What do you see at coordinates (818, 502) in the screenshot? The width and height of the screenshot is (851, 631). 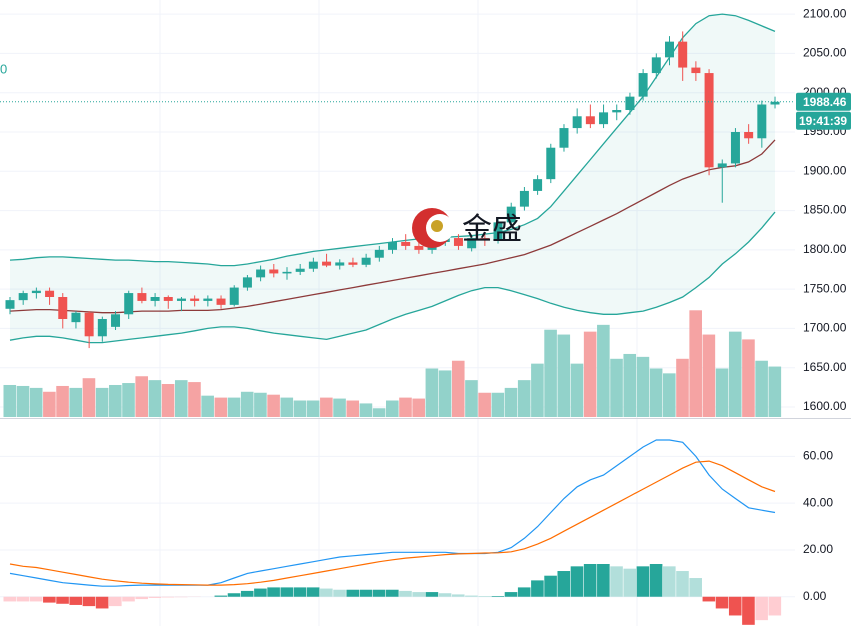 I see `y-tick-label: 40.00` at bounding box center [818, 502].